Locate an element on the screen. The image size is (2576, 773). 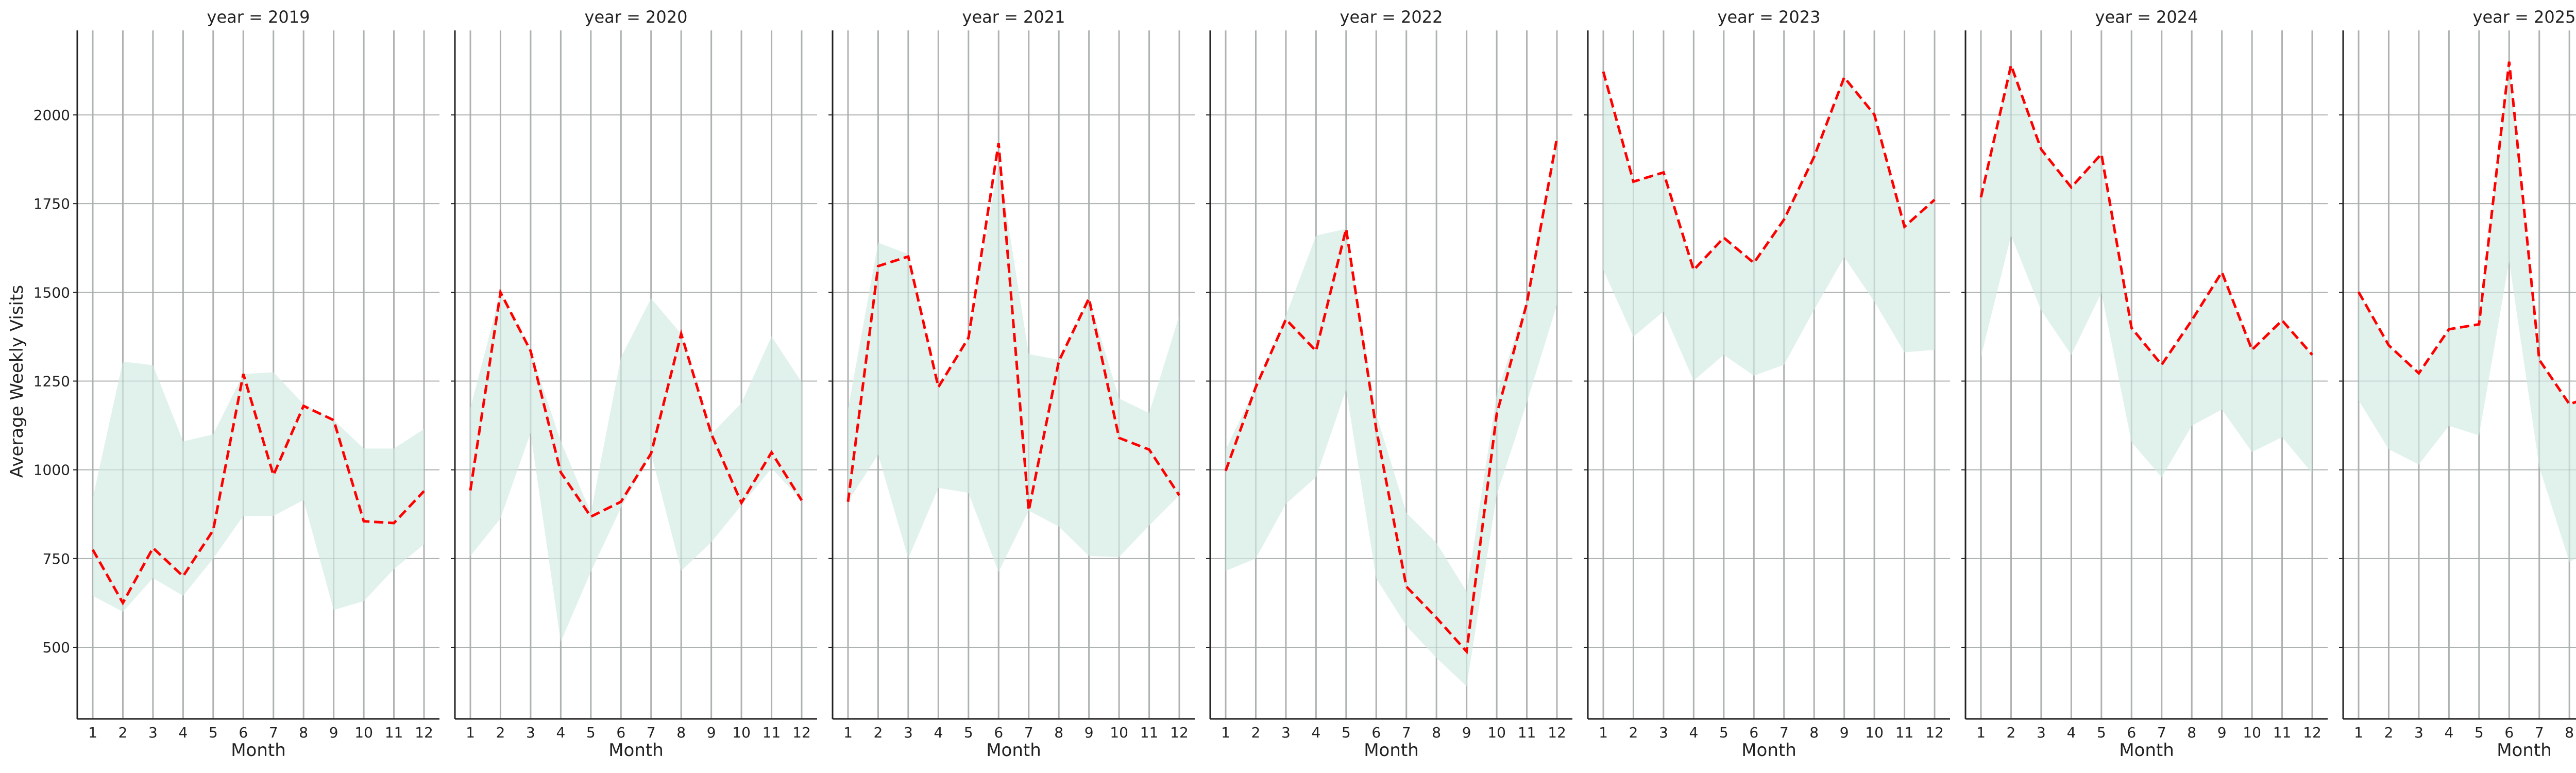
panel-title: year = 2025 is located at coordinates (2524, 17).